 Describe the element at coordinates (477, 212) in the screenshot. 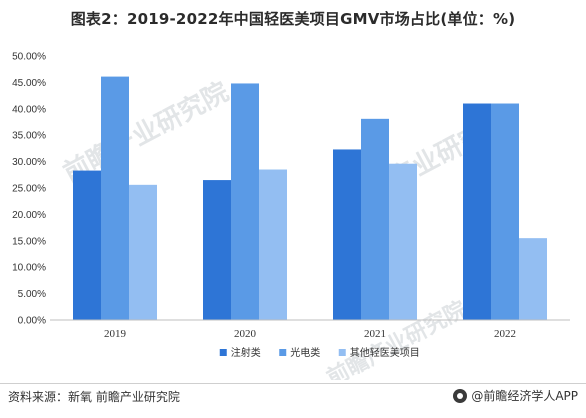

I see `bar-注射类-2022` at that location.